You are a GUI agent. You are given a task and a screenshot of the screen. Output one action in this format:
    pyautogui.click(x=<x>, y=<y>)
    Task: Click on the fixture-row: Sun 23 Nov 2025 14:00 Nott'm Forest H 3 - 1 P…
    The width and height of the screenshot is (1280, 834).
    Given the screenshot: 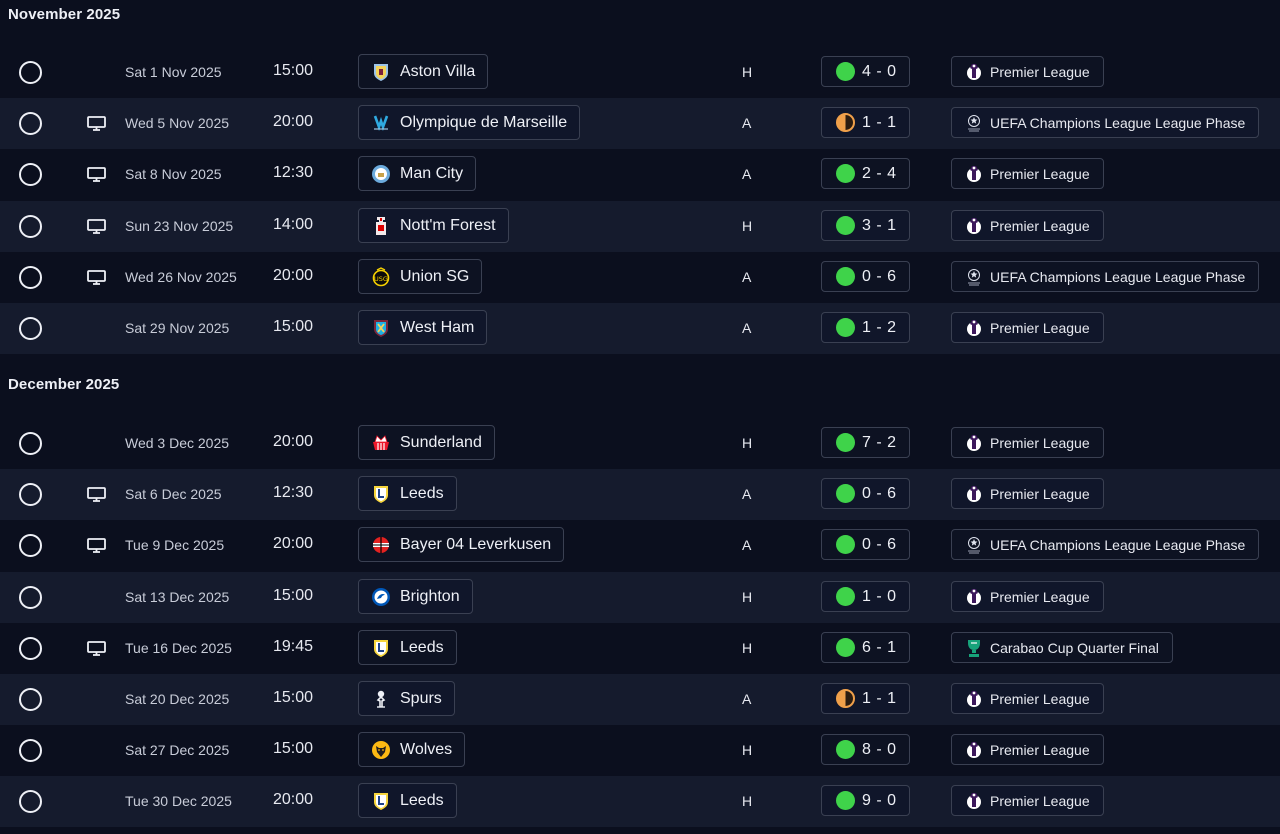 What is the action you would take?
    pyautogui.click(x=640, y=226)
    